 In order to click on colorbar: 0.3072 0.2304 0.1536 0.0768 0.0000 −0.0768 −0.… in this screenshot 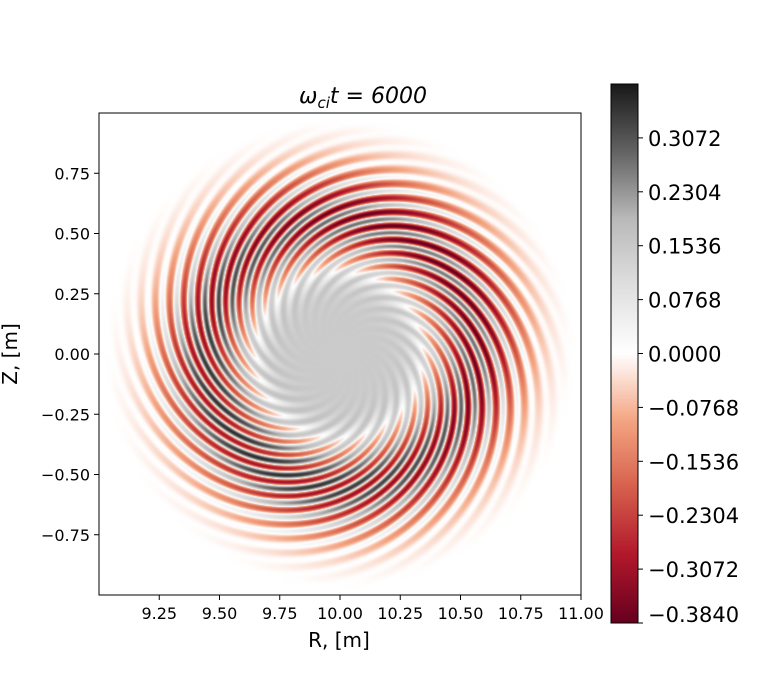, I will do `click(674, 355)`.